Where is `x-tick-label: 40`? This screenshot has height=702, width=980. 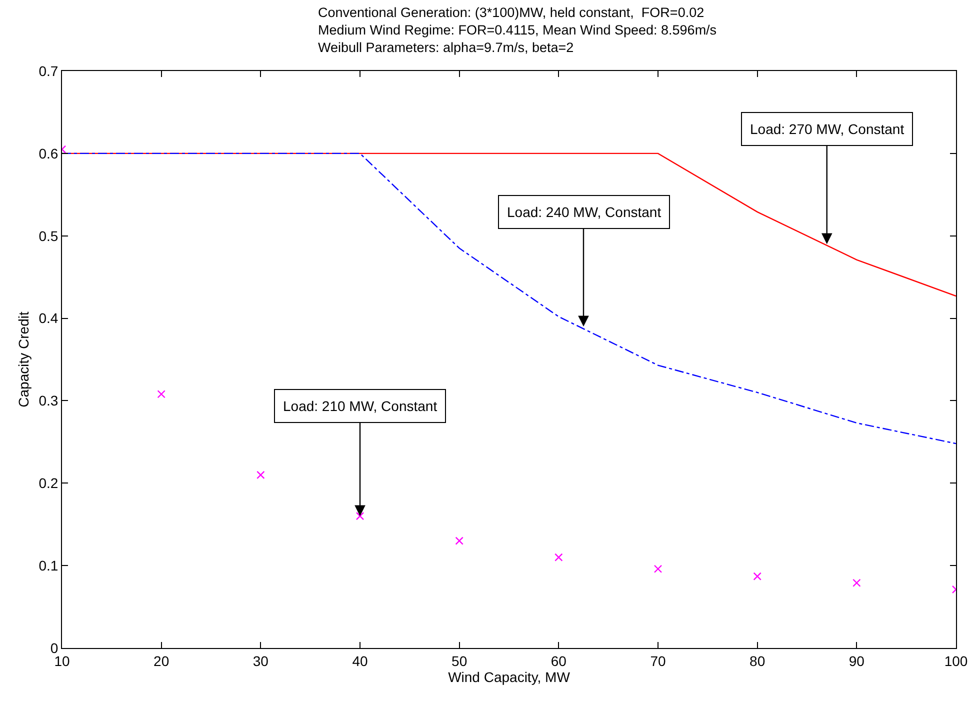 x-tick-label: 40 is located at coordinates (360, 660).